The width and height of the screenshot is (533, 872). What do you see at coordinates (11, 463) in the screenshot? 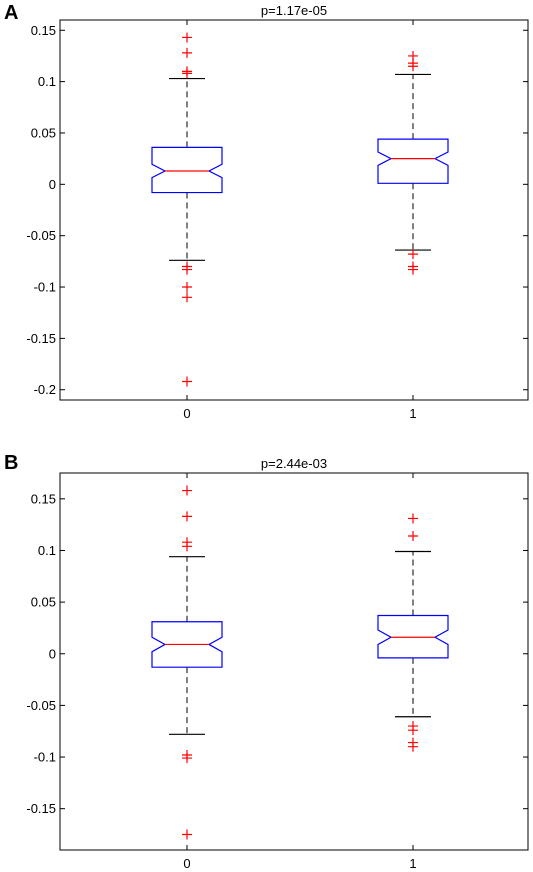
I see `panel-letter-b: B` at bounding box center [11, 463].